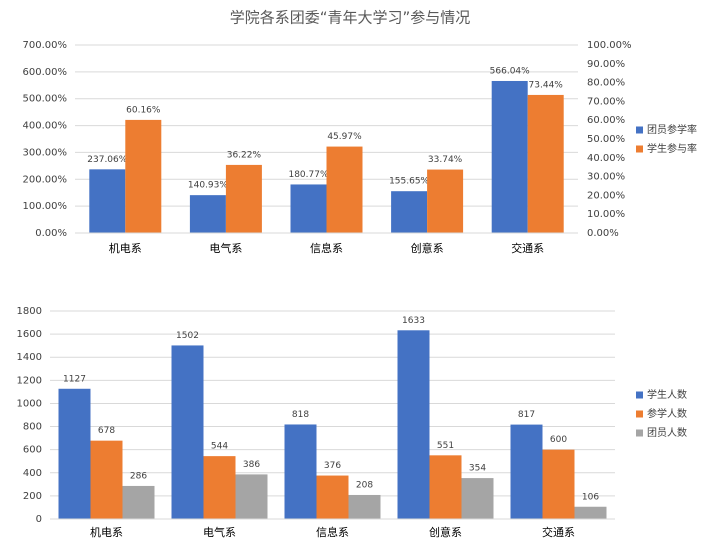 The width and height of the screenshot is (703, 553). Describe the element at coordinates (603, 233) in the screenshot. I see `y2-tick-label: 0.00%` at that location.